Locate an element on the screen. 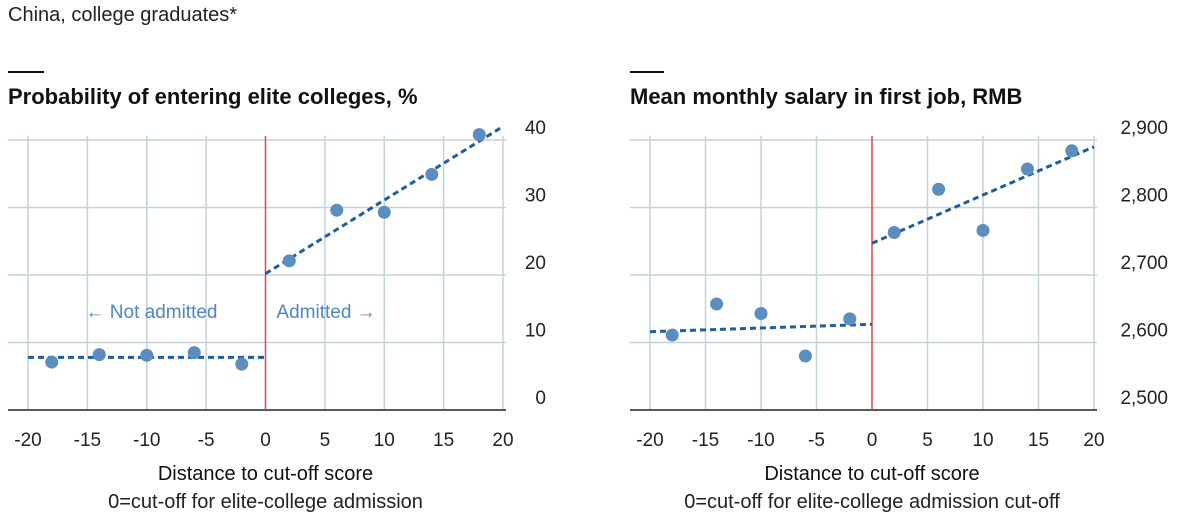  y-tick-label: 40 is located at coordinates (535, 128).